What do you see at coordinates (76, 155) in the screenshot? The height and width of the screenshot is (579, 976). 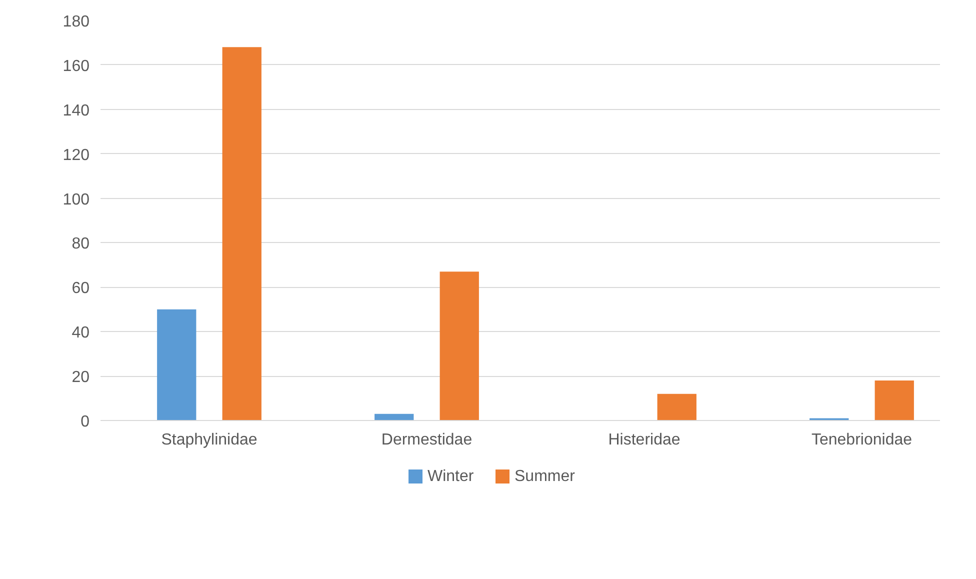 I see `y-tick-label: 120` at bounding box center [76, 155].